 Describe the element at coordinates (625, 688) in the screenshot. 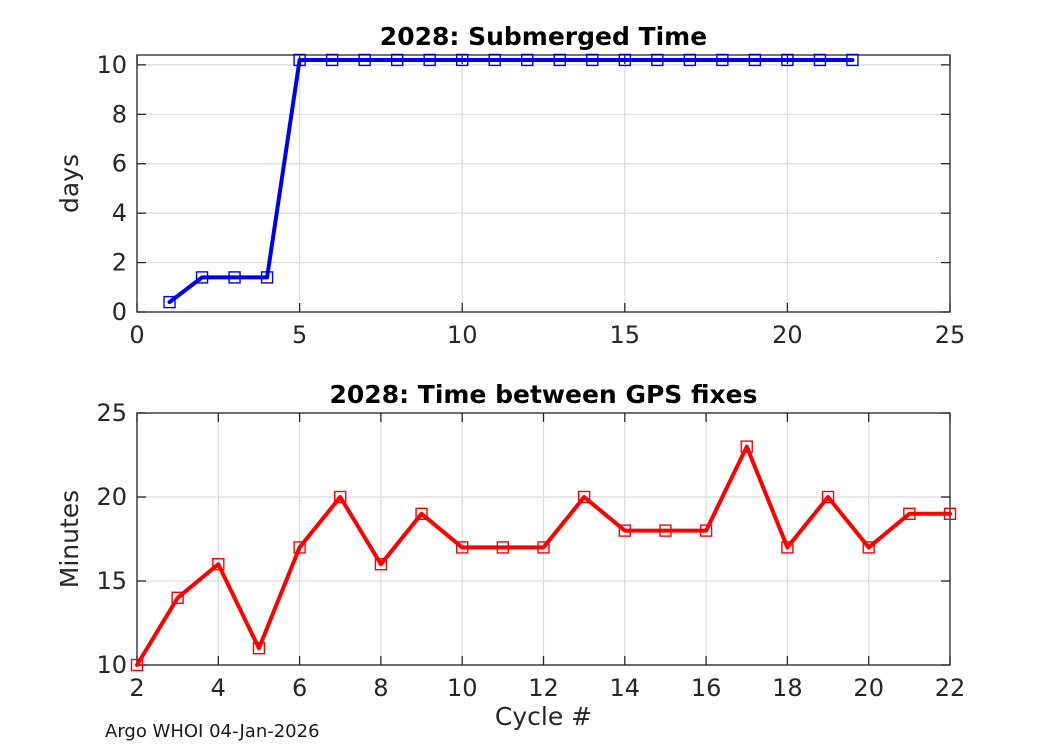

I see `x-tick-label: 14` at that location.